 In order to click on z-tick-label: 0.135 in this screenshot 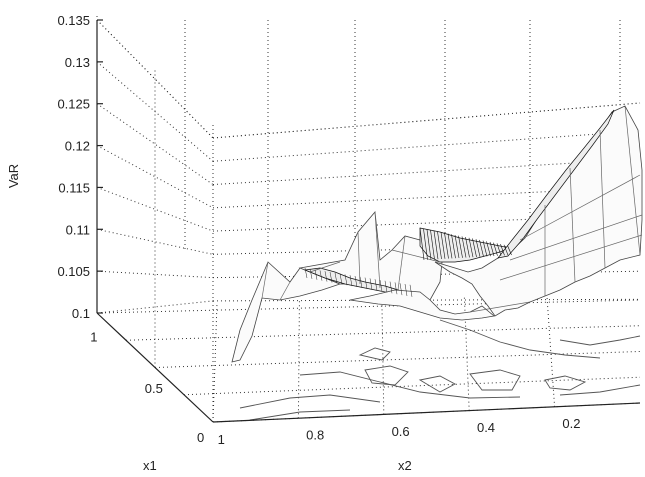, I will do `click(73, 20)`.